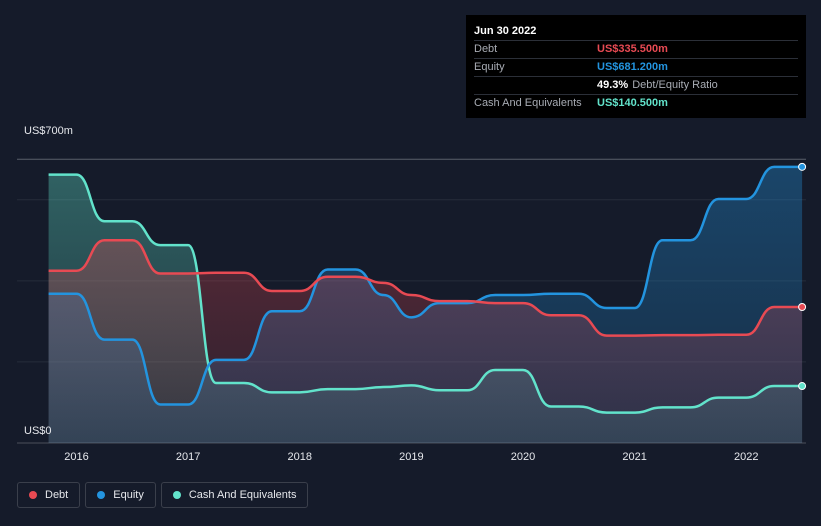 This screenshot has width=821, height=526. What do you see at coordinates (411, 457) in the screenshot?
I see `x-tick-label: 2019` at bounding box center [411, 457].